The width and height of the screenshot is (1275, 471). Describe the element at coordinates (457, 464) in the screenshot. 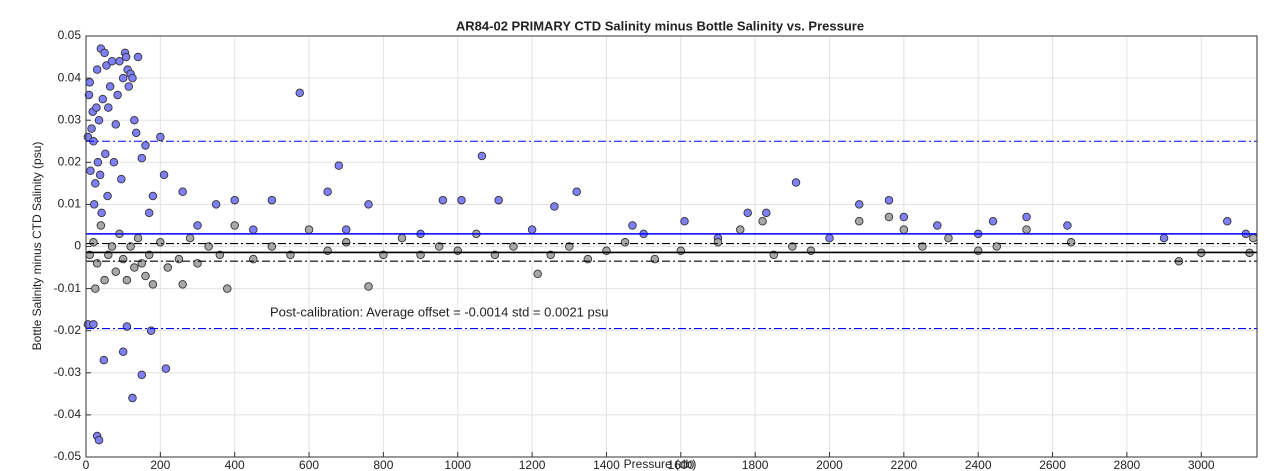

I see `x-tick-label: 1000` at that location.